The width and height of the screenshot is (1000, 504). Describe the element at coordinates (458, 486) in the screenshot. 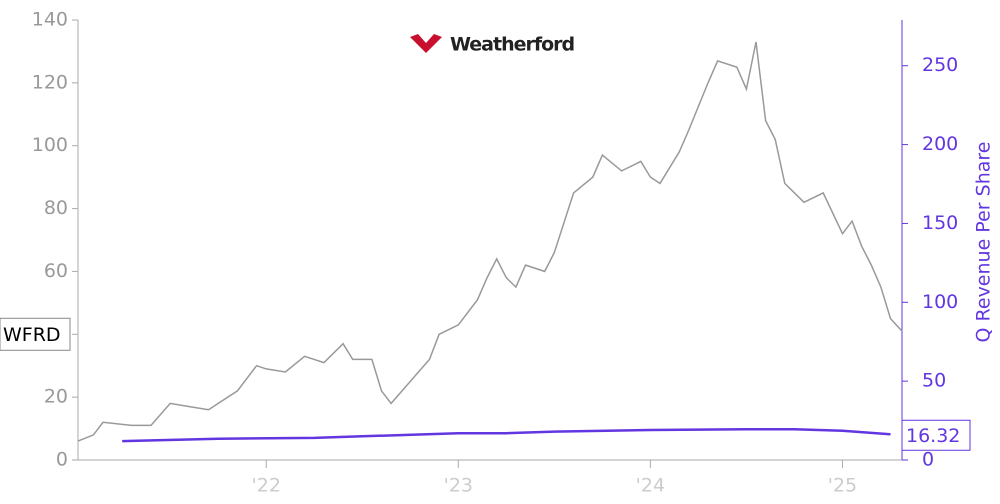

I see `x-tick-label: '23` at that location.